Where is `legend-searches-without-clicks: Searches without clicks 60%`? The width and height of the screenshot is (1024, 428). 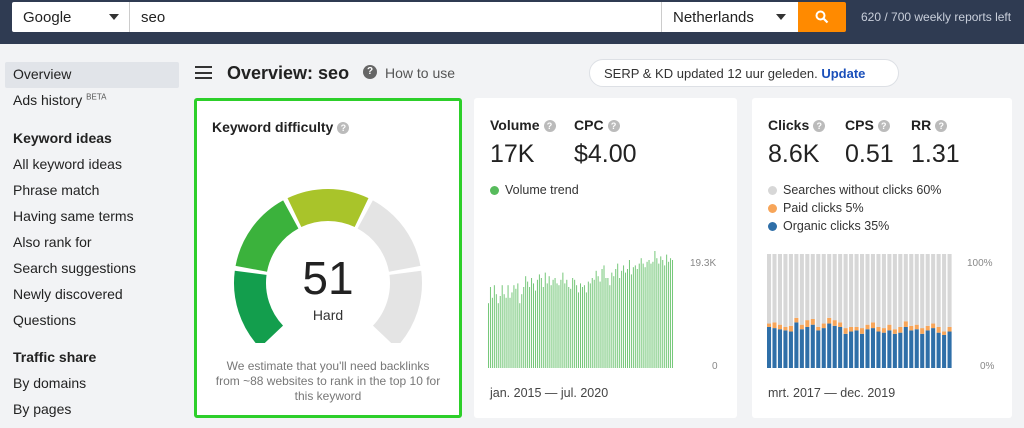
legend-searches-without-clicks: Searches without clicks 60% is located at coordinates (854, 190).